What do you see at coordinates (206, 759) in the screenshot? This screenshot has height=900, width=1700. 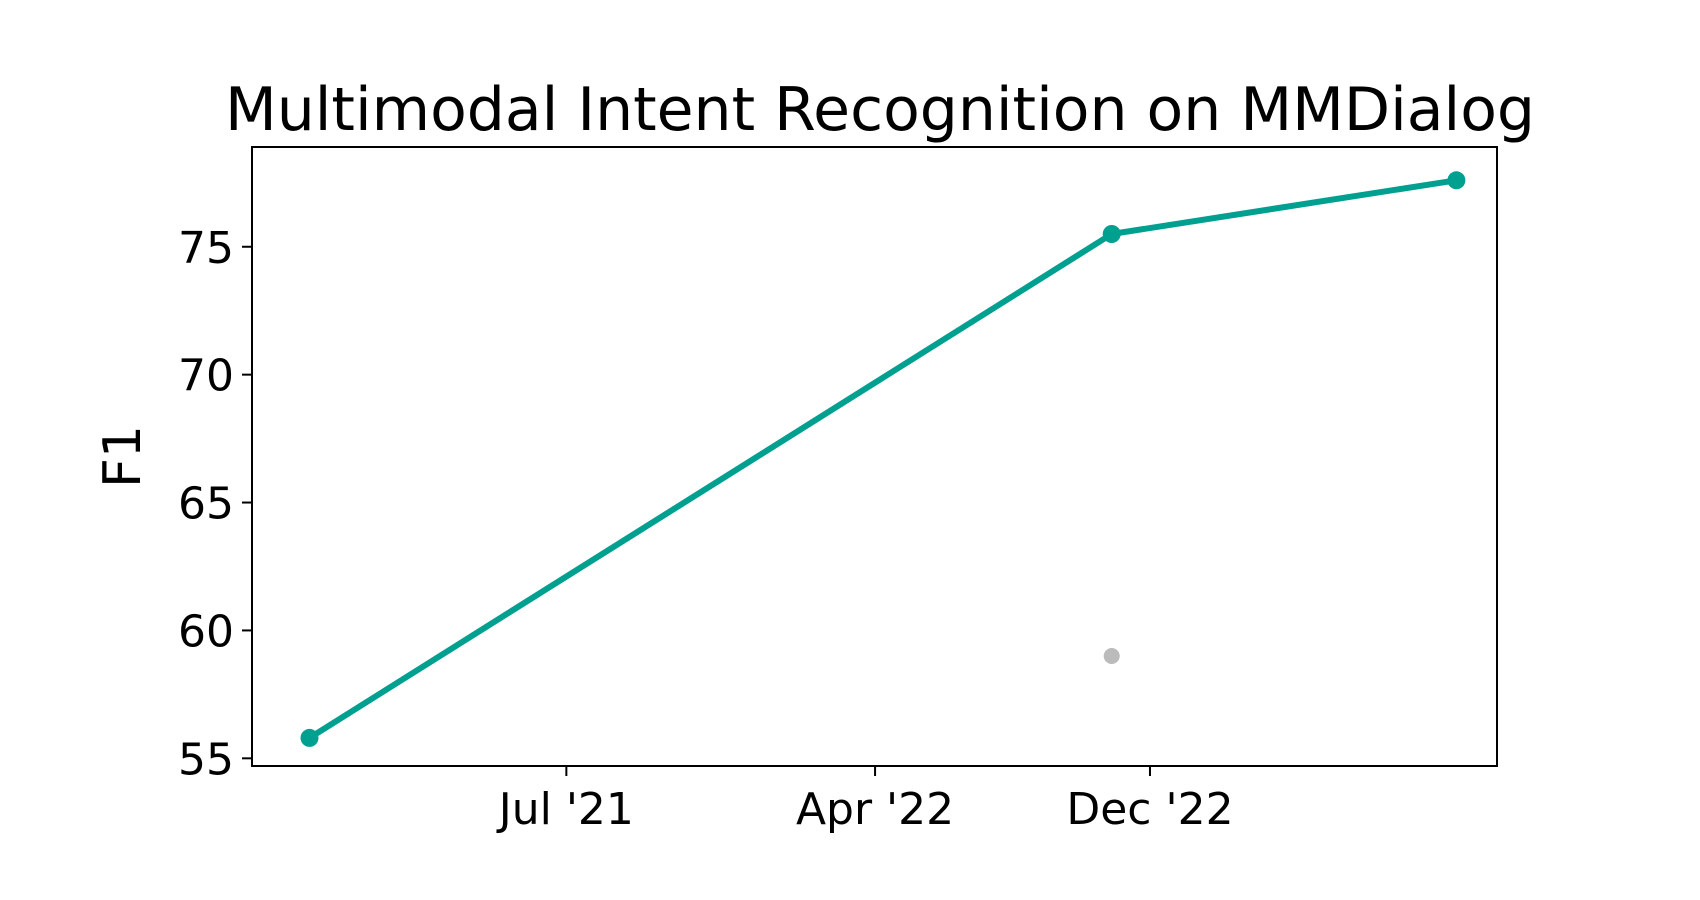 I see `y-tick-label: 55` at bounding box center [206, 759].